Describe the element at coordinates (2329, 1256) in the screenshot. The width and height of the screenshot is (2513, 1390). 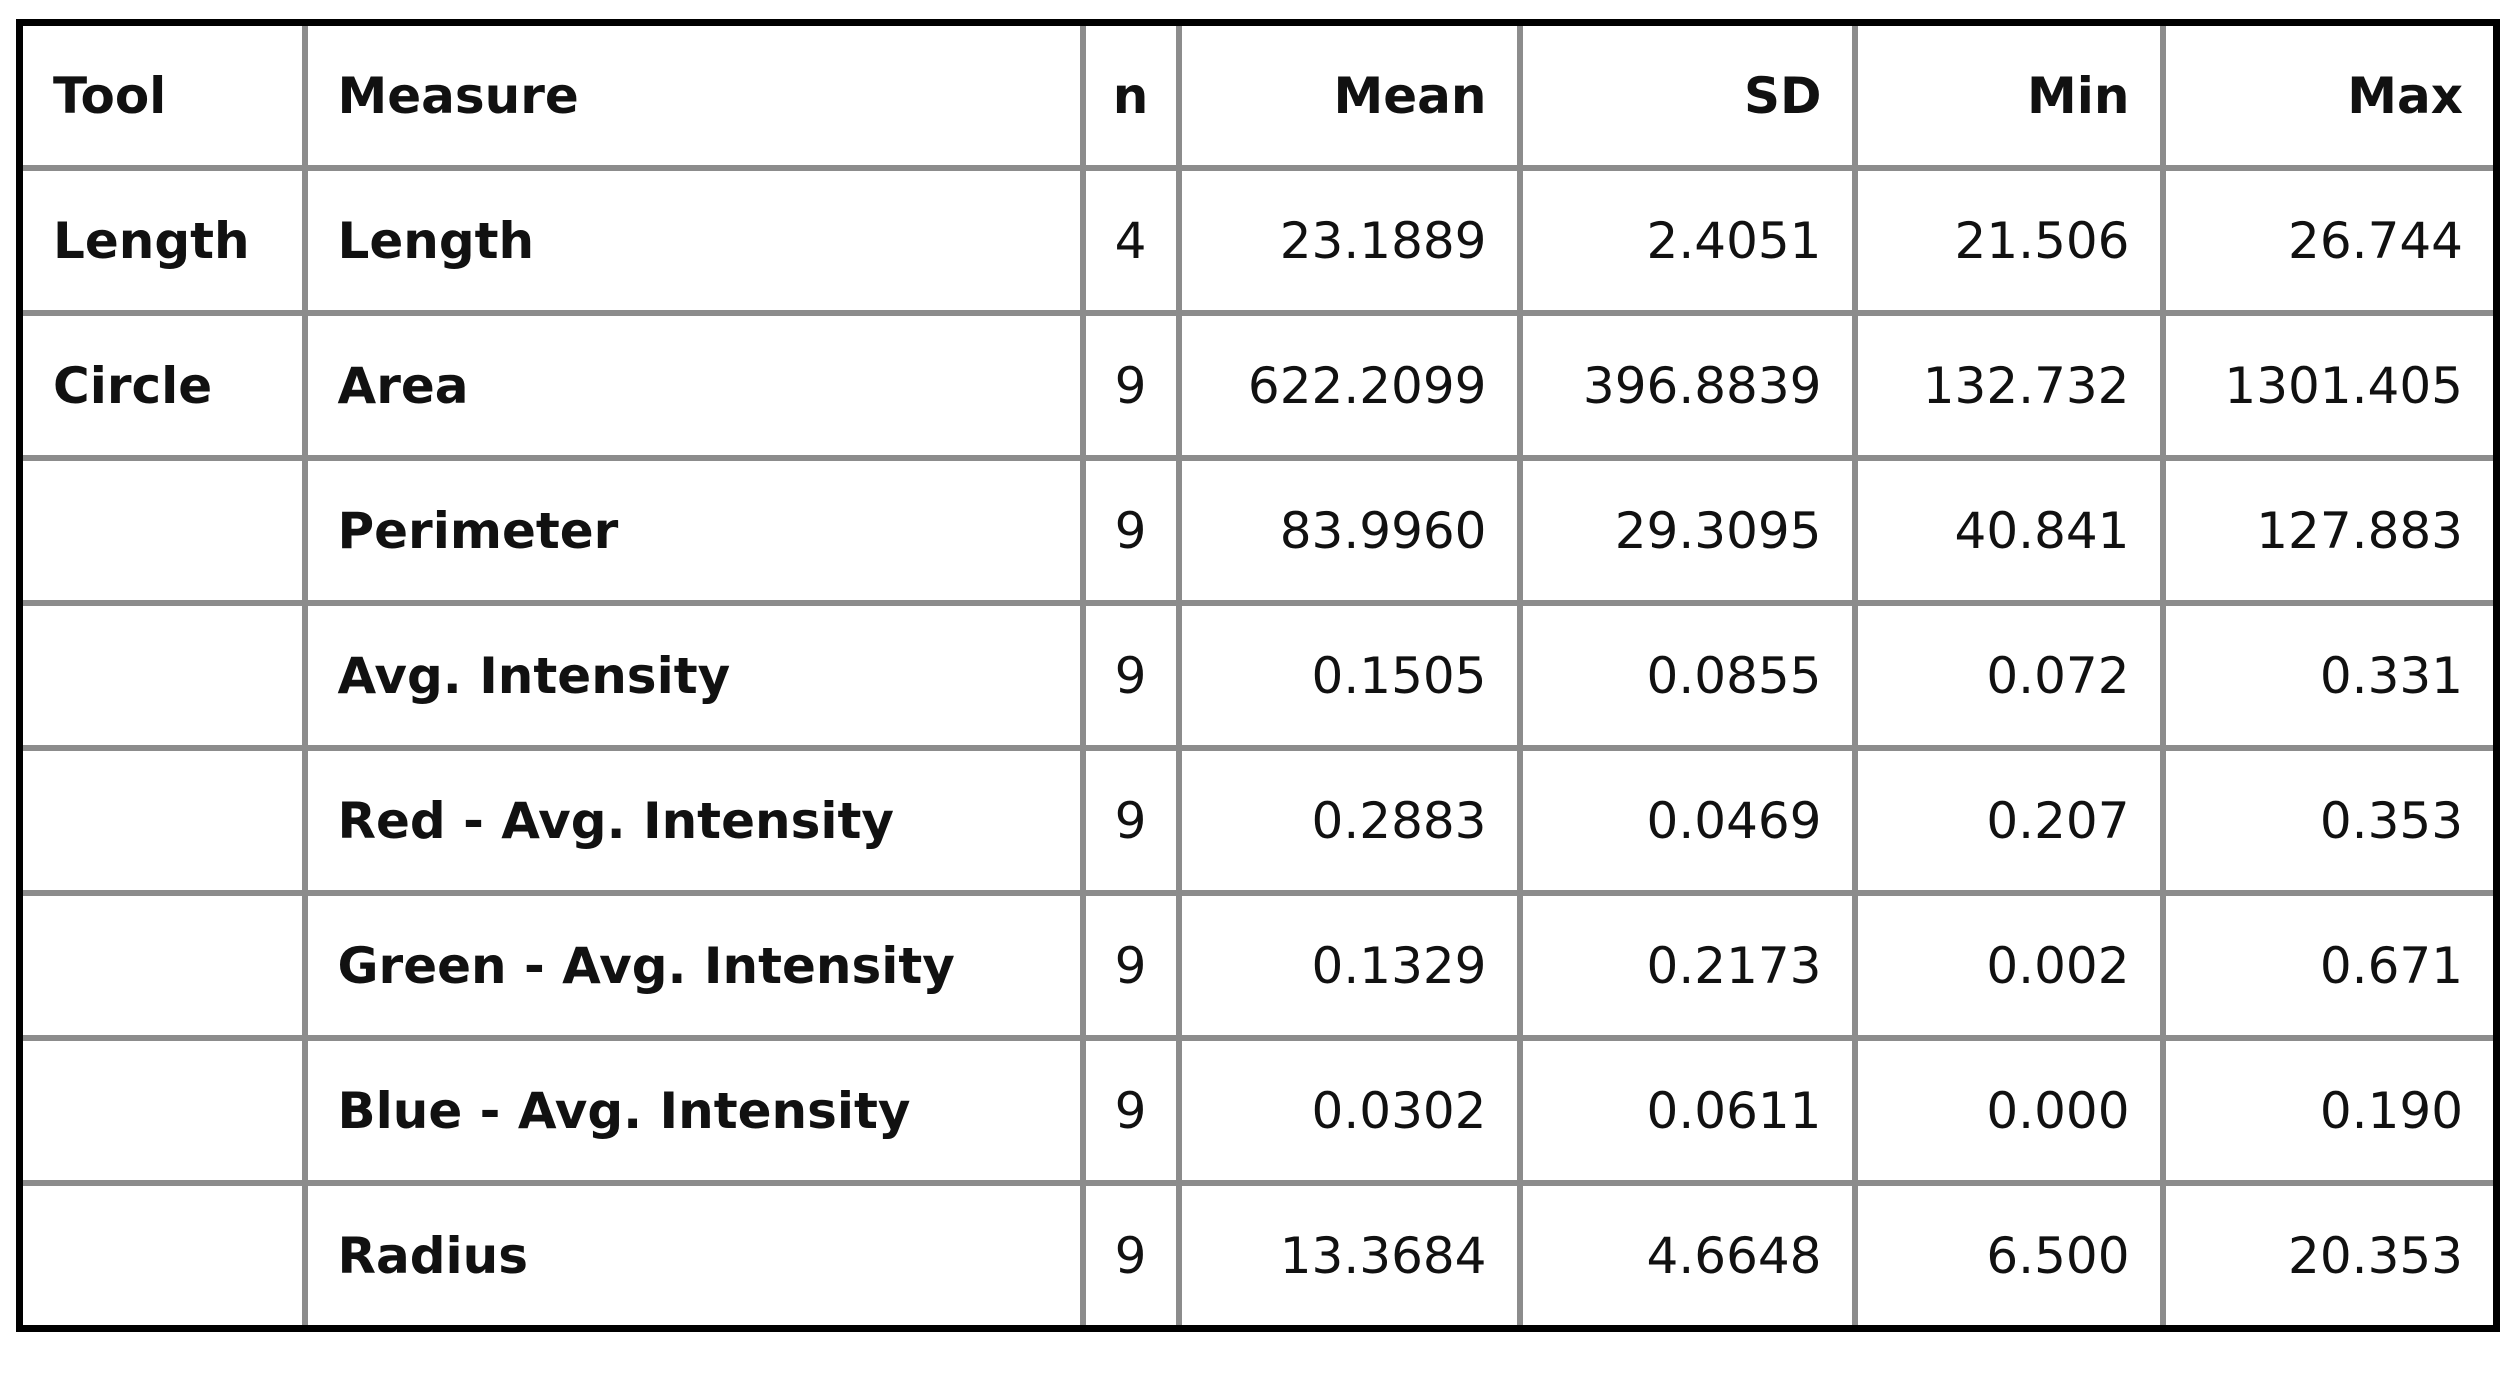
I see `value-cell: 20.353` at that location.